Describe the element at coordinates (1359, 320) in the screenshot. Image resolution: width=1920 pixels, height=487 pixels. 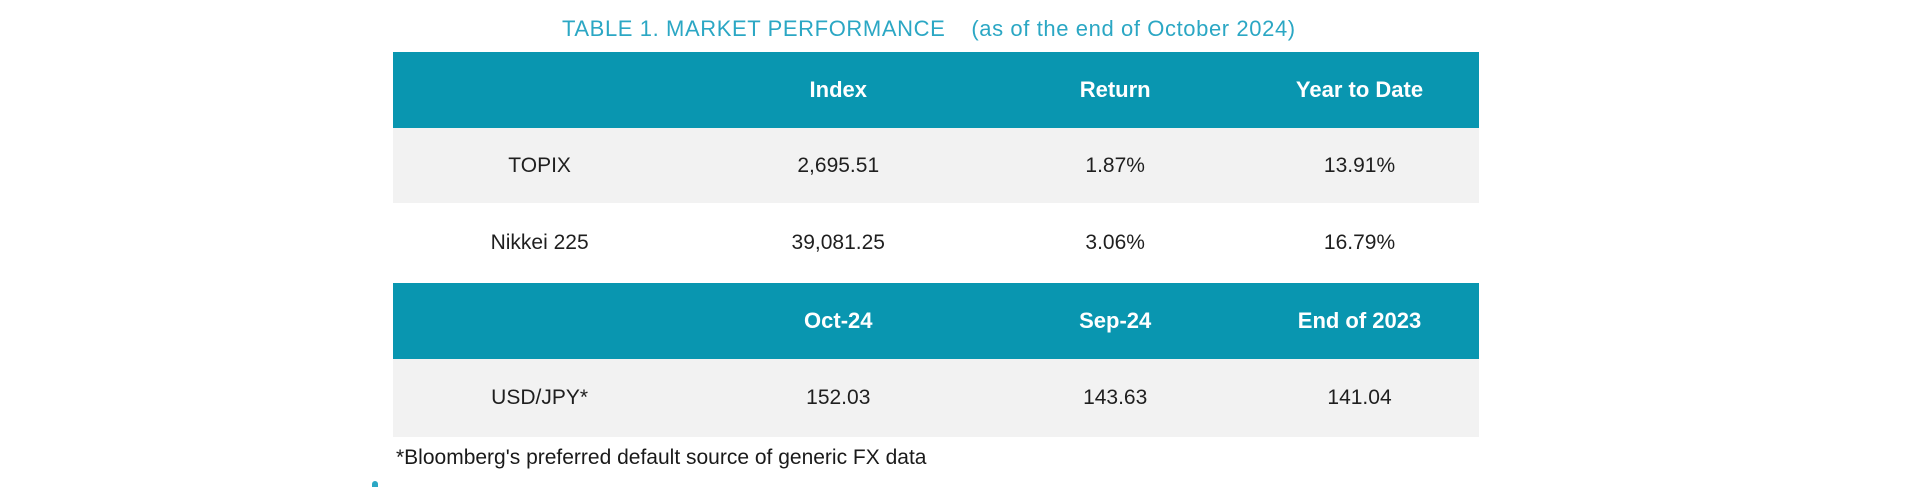
I see `fx-header-end-of-2023: End of 2023` at that location.